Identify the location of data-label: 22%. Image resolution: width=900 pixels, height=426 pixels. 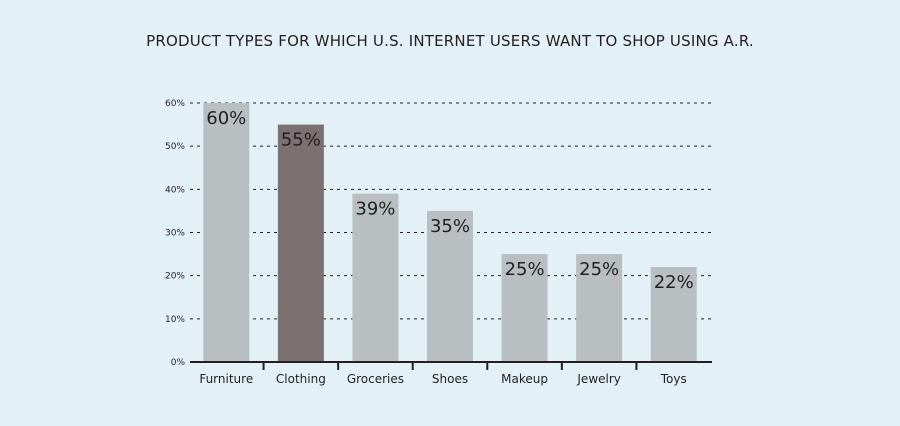
(674, 282).